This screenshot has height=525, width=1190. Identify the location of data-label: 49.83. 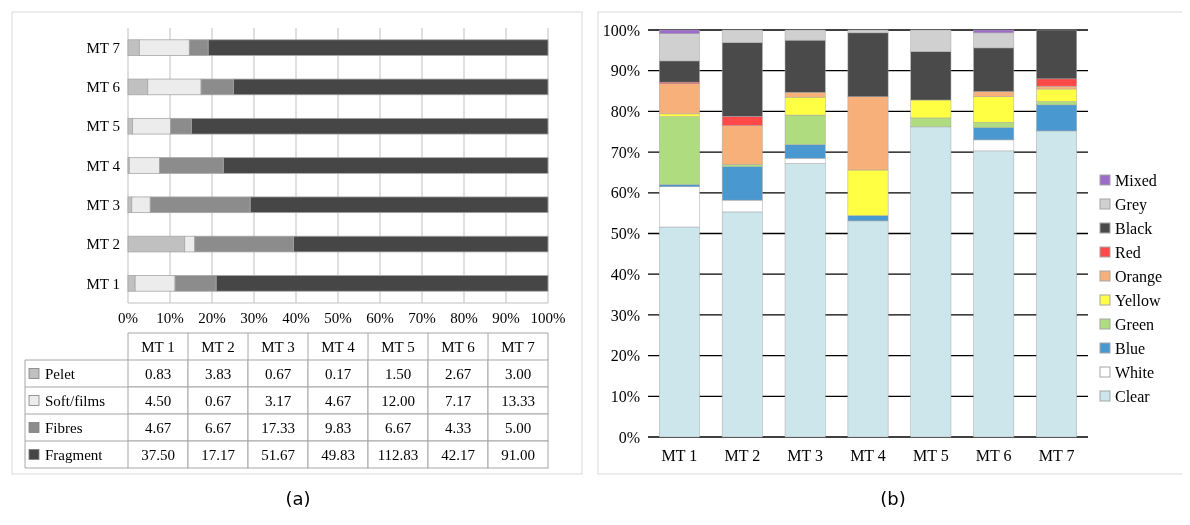
(338, 454).